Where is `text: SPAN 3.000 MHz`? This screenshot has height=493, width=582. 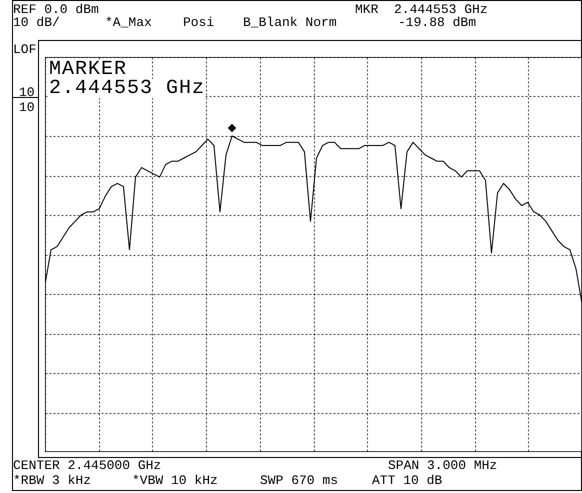 text: SPAN 3.000 MHz is located at coordinates (443, 465).